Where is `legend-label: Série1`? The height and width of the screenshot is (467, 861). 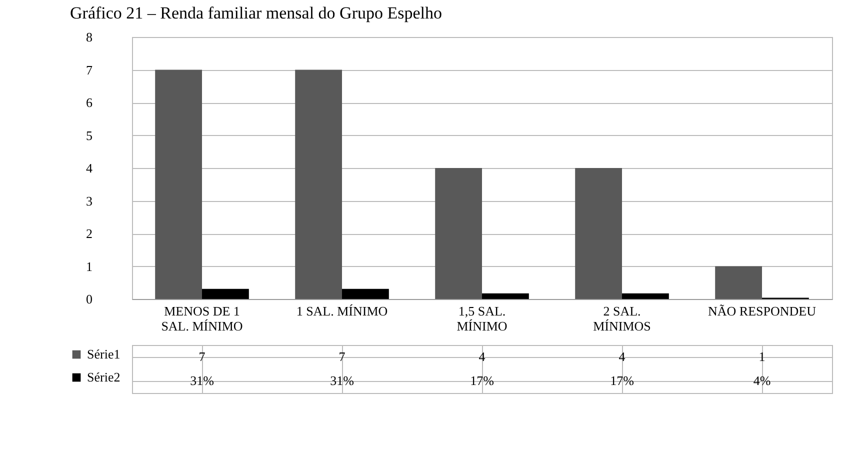
legend-label: Série1 is located at coordinates (103, 354).